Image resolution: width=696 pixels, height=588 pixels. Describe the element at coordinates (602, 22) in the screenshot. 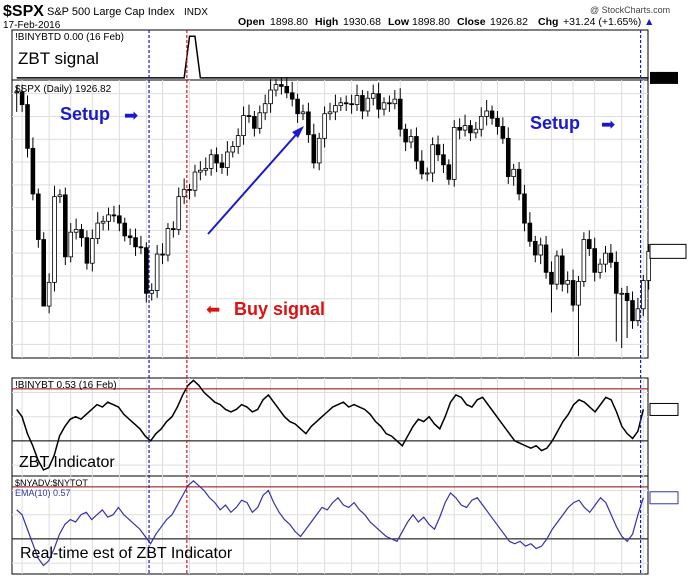

I see `chg-value: +31.24 (+1.65%)` at that location.